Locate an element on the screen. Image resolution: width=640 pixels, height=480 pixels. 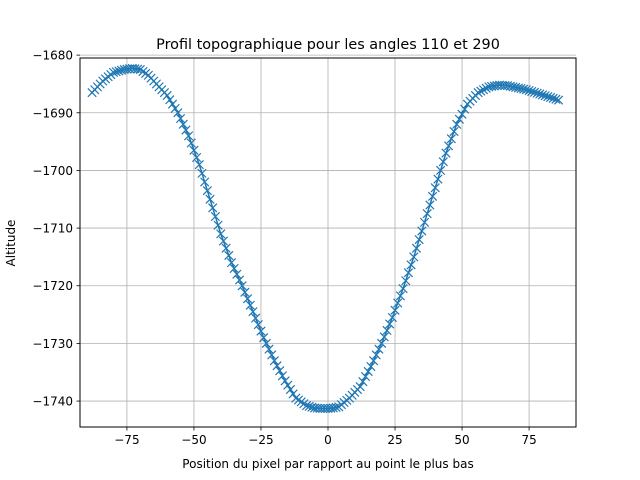
y-tick-label: −1720 is located at coordinates (52, 286).